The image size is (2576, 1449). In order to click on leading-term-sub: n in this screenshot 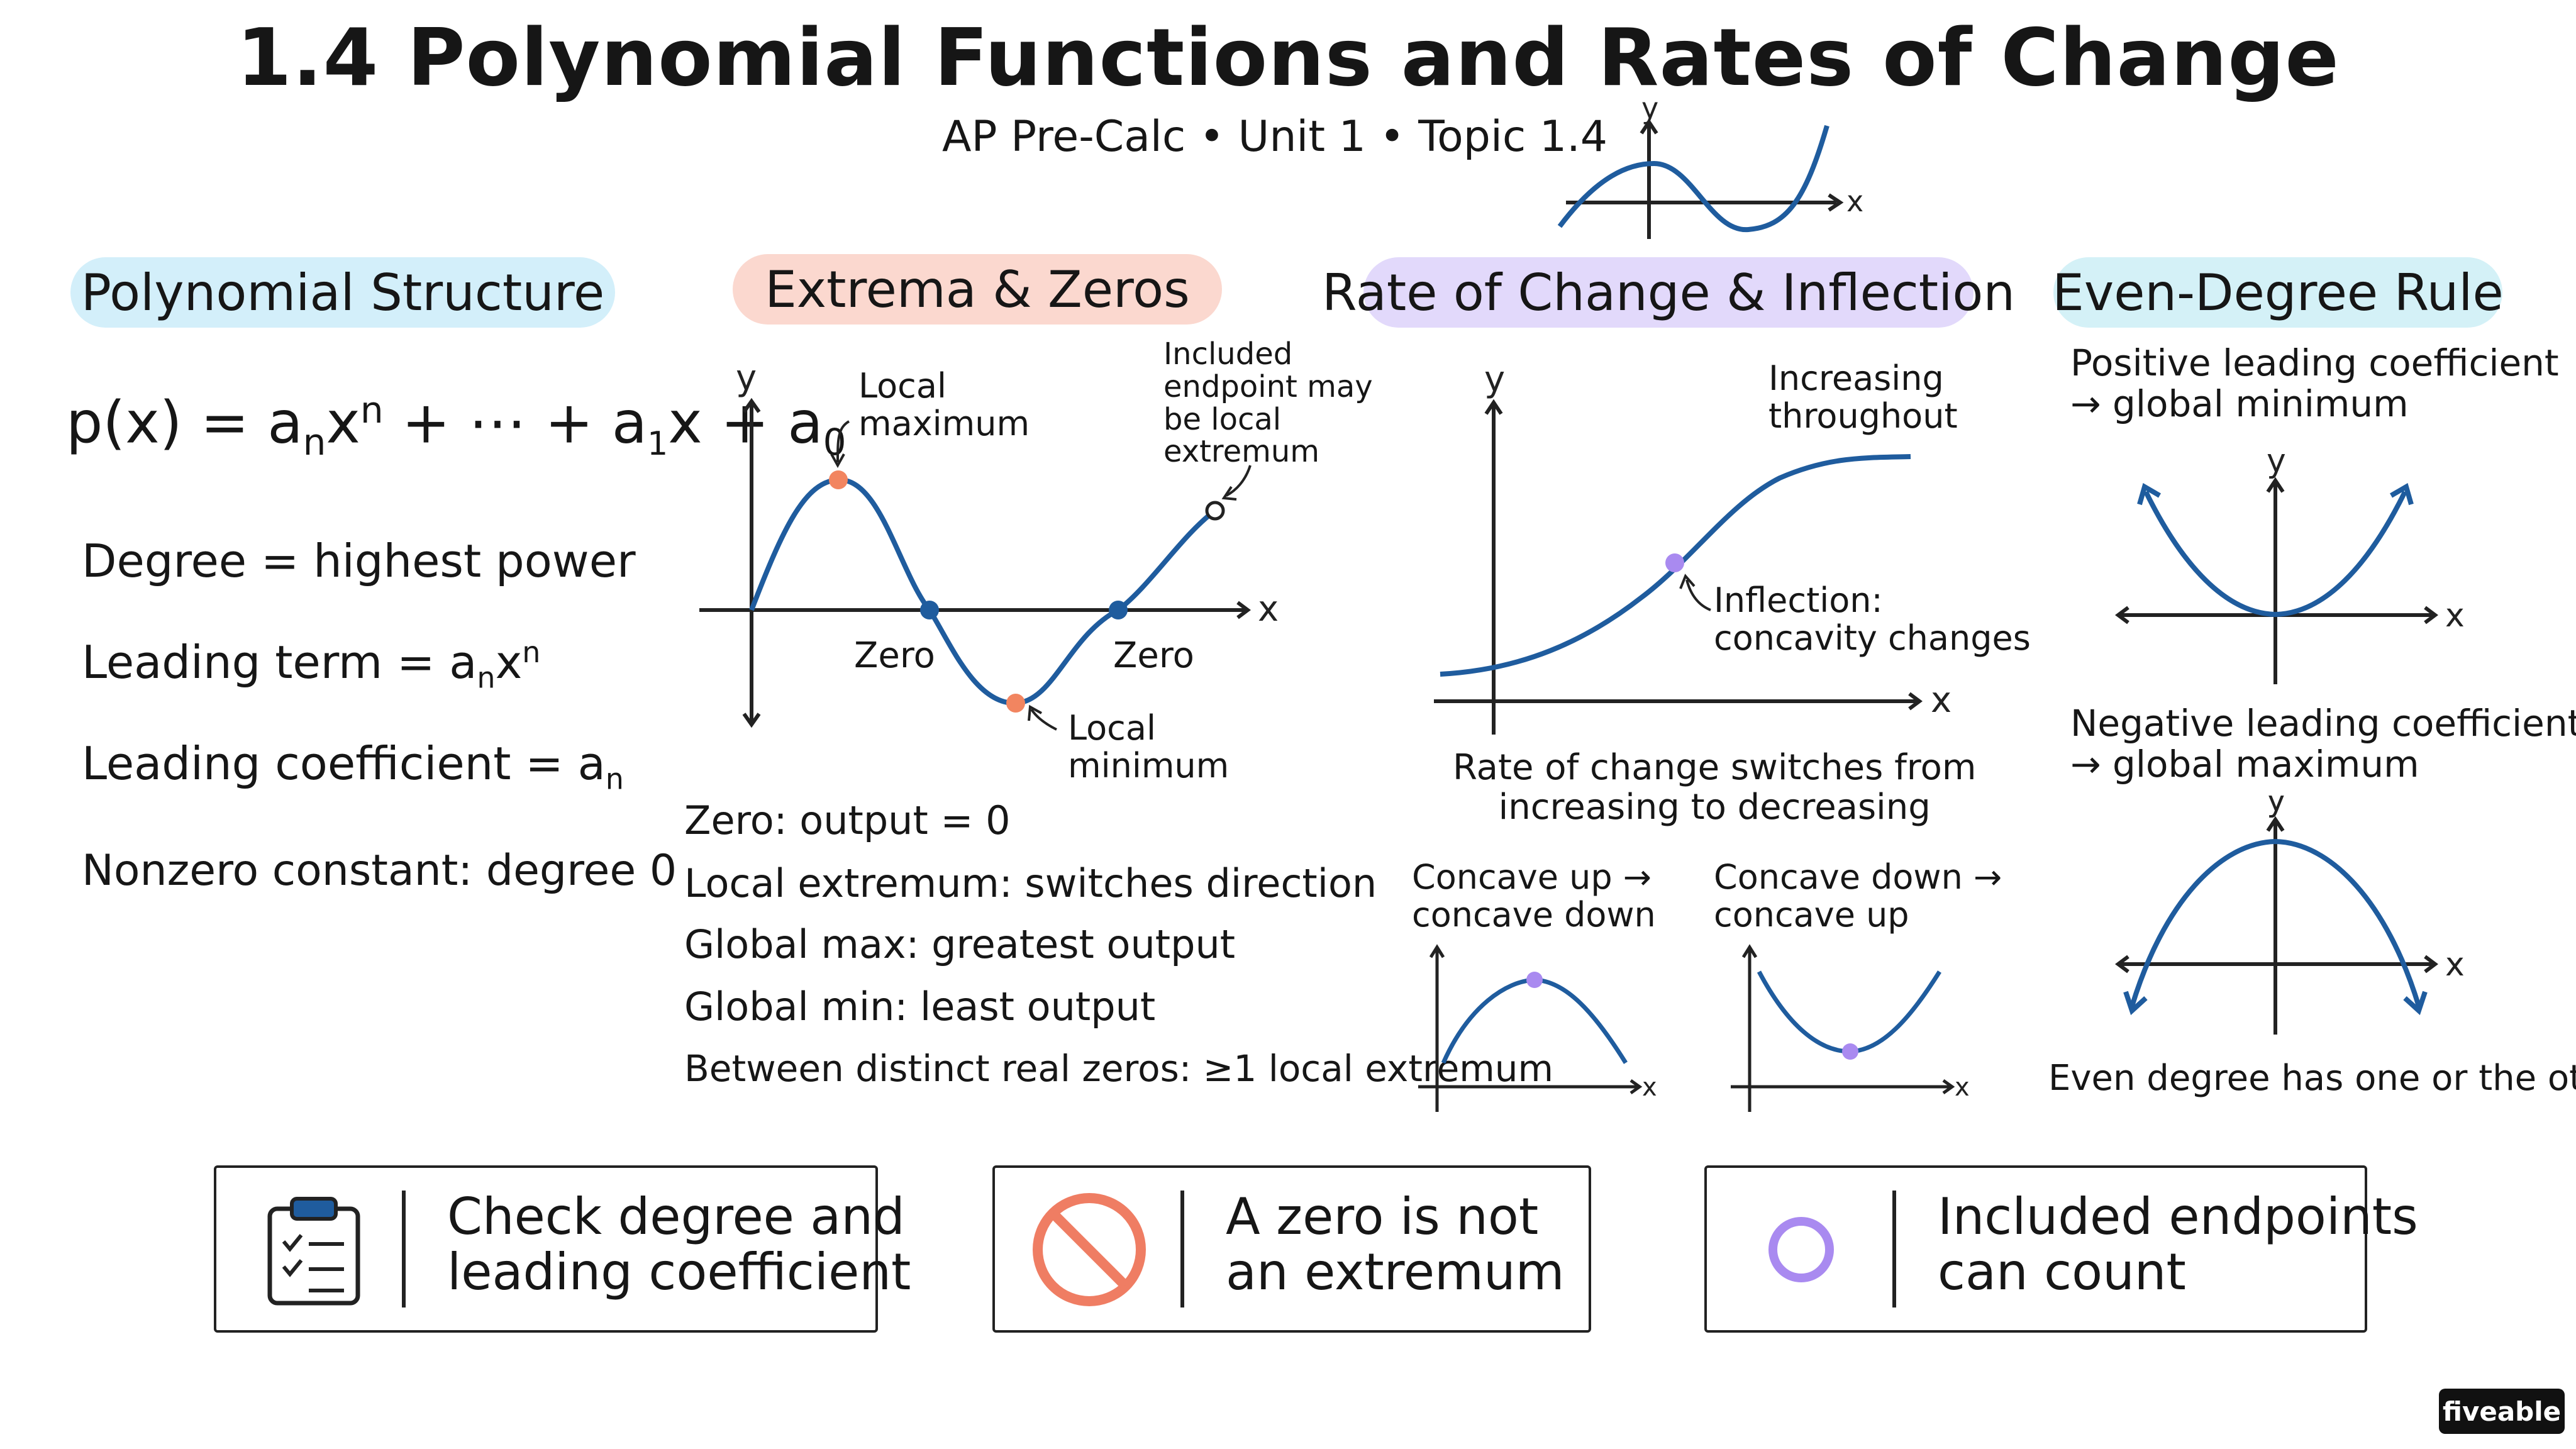, I will do `click(486, 677)`.